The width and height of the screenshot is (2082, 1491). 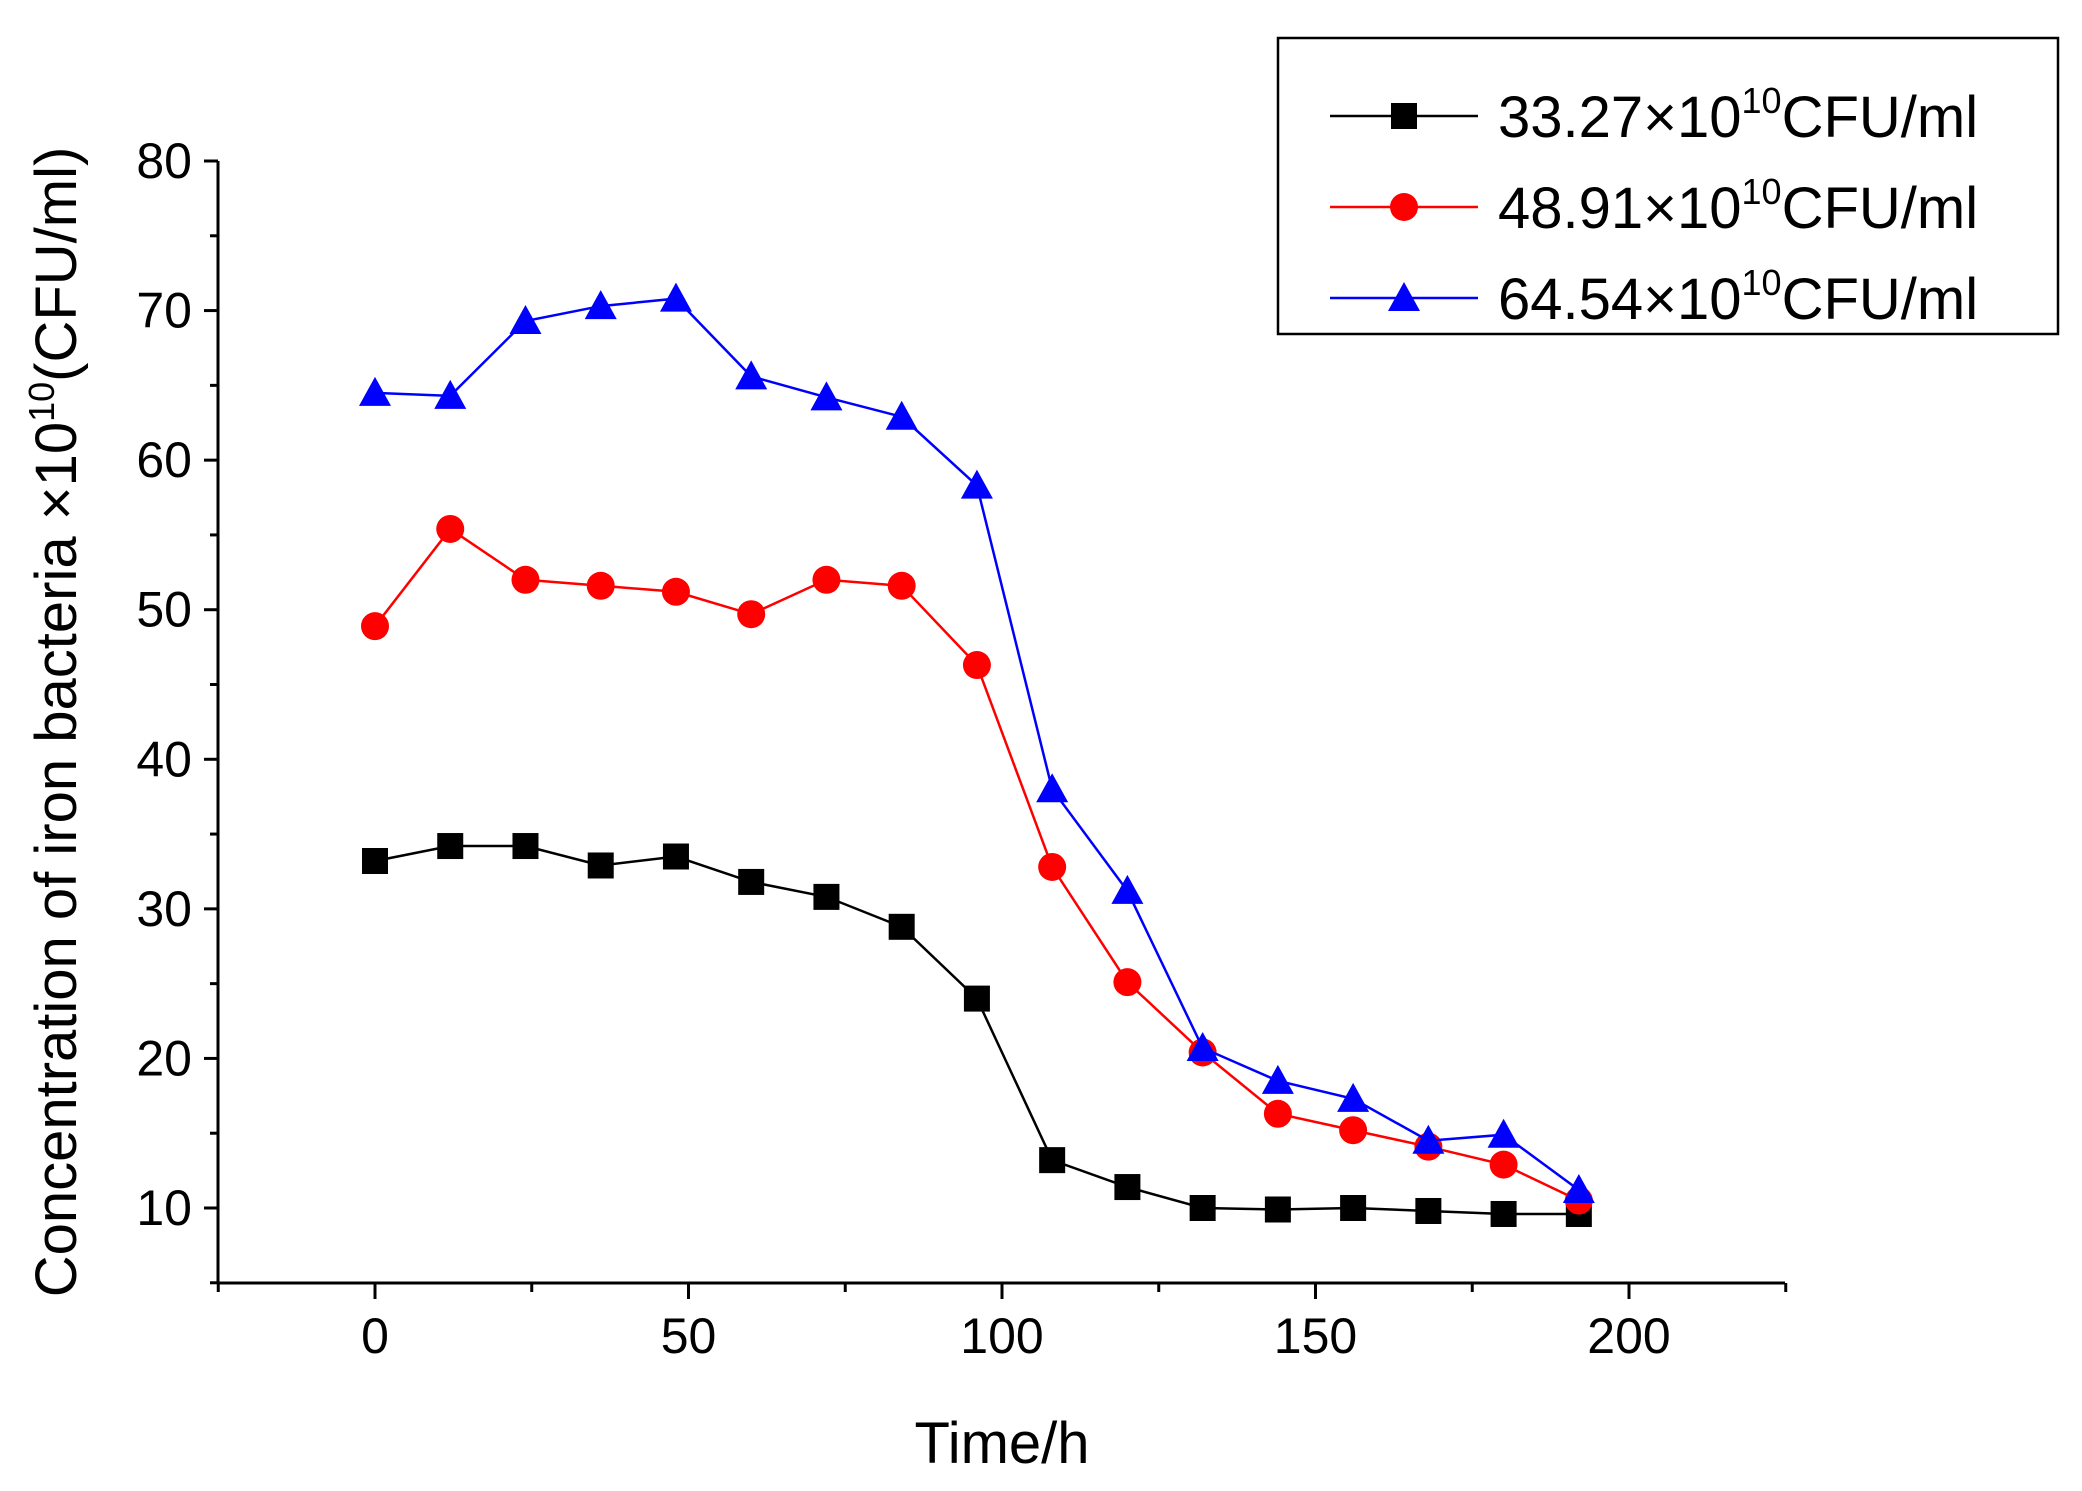 I want to click on x-tick-label: 0, so click(x=375, y=1336).